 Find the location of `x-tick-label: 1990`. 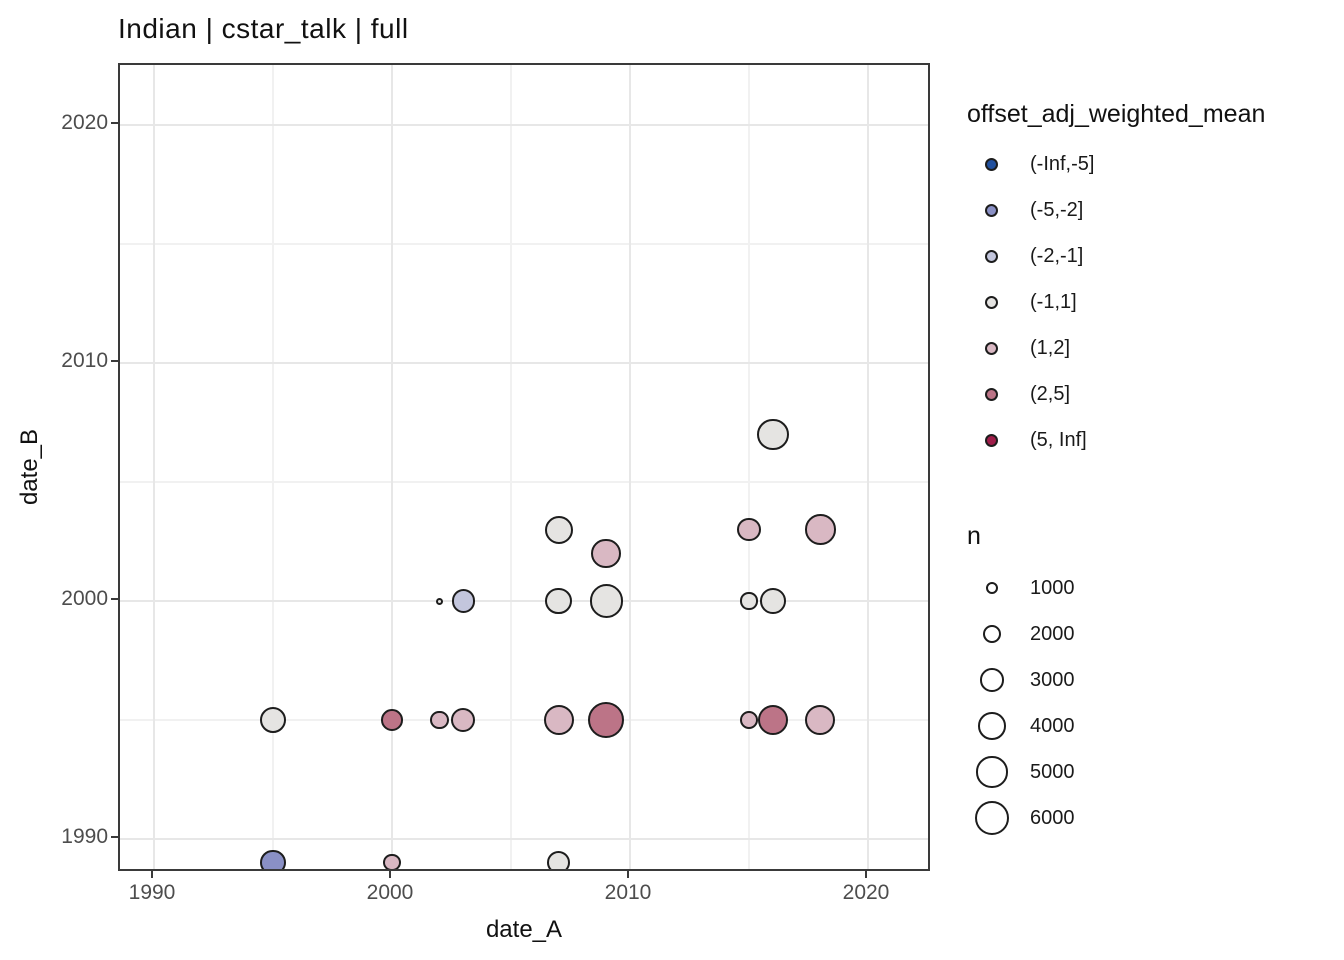

x-tick-label: 1990 is located at coordinates (152, 892).